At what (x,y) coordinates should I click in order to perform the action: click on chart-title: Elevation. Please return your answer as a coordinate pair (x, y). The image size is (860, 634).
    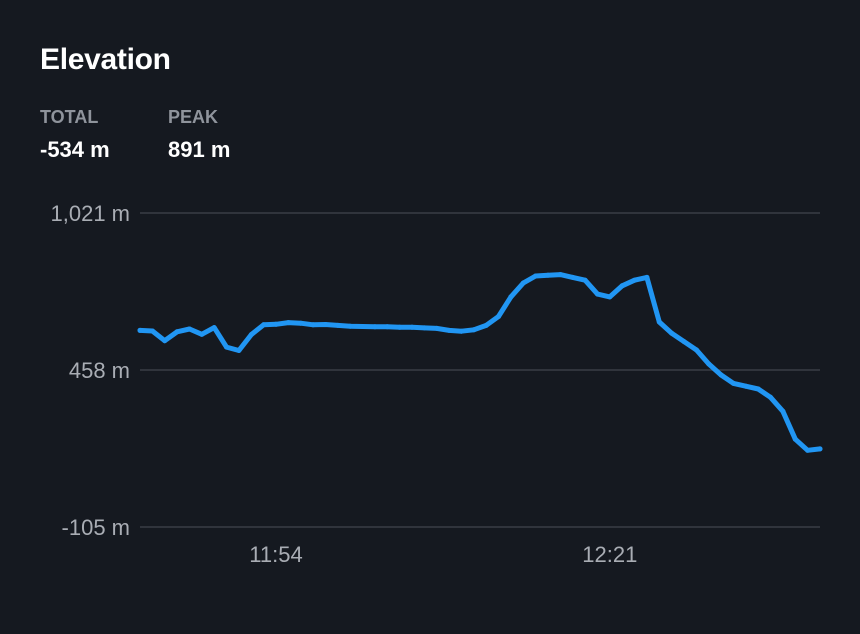
    Looking at the image, I should click on (105, 59).